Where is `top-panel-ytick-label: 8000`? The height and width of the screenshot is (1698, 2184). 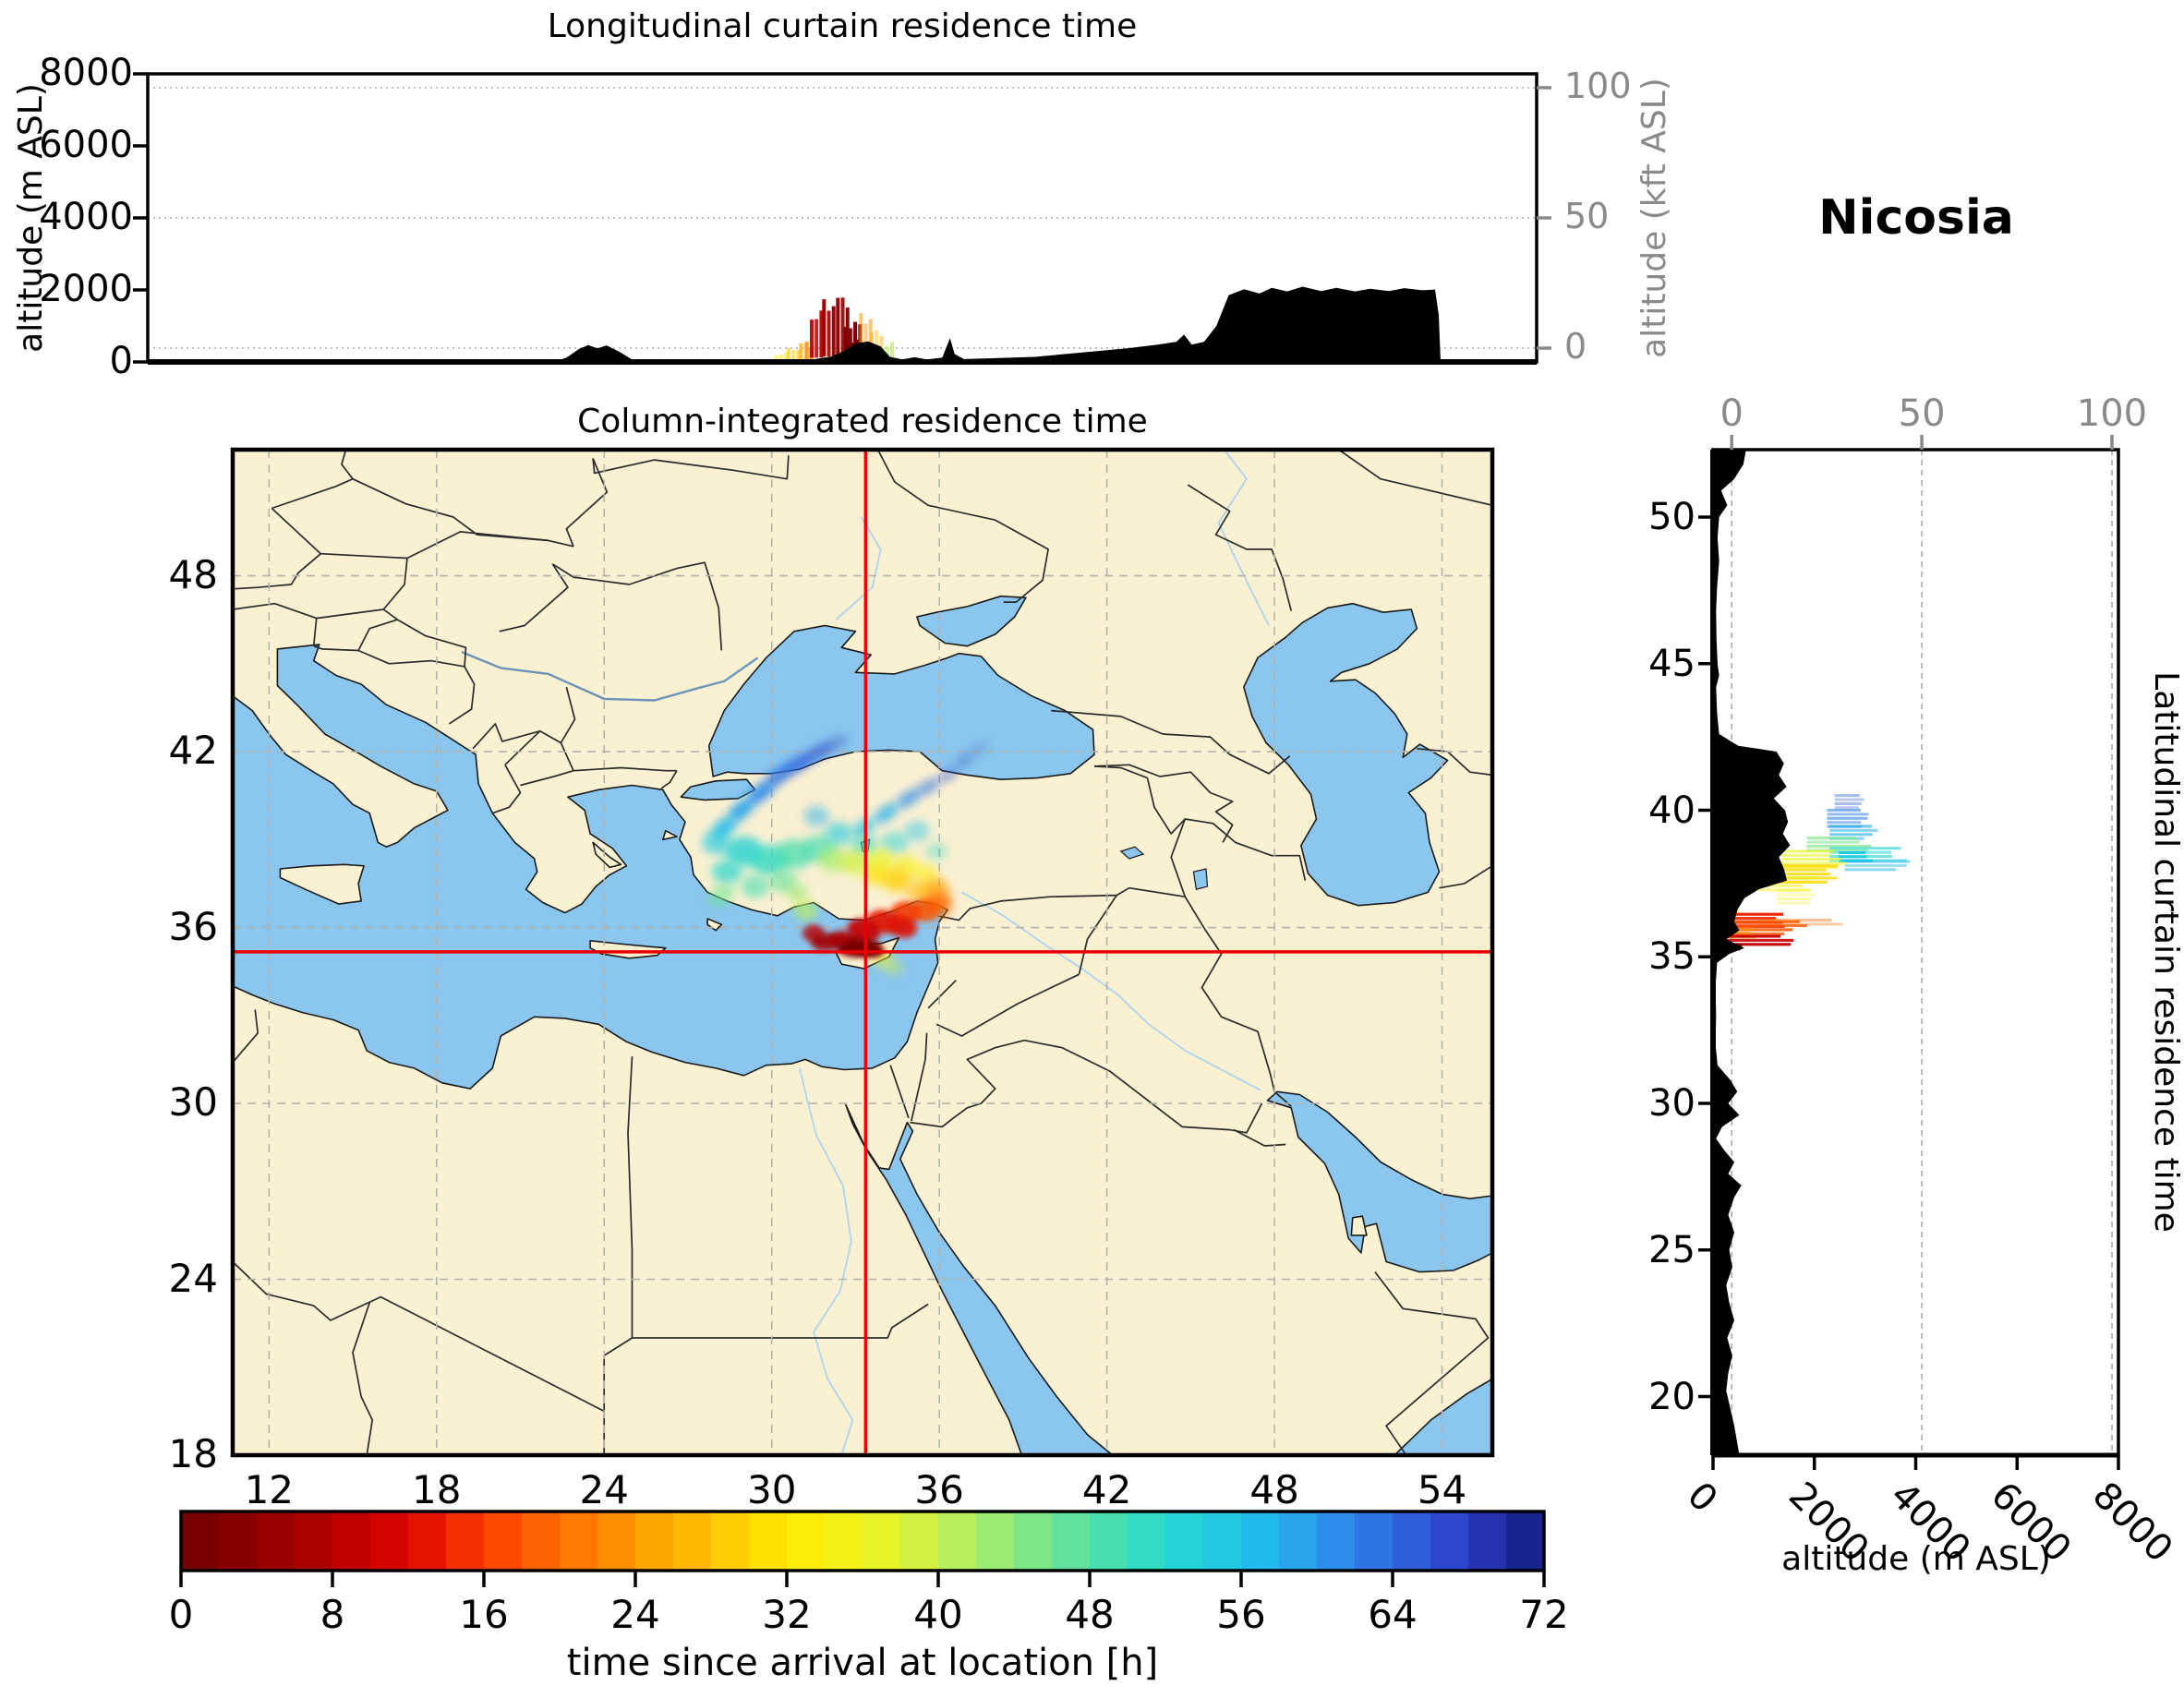 top-panel-ytick-label: 8000 is located at coordinates (86, 73).